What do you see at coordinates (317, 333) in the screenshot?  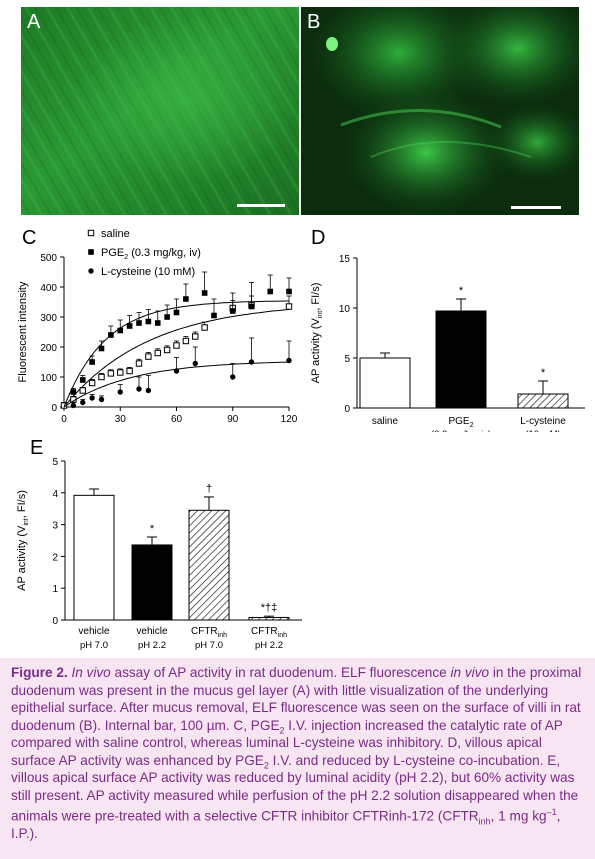 I see `chartD-y-axis-label: AP activity (Vint, FI/s)` at bounding box center [317, 333].